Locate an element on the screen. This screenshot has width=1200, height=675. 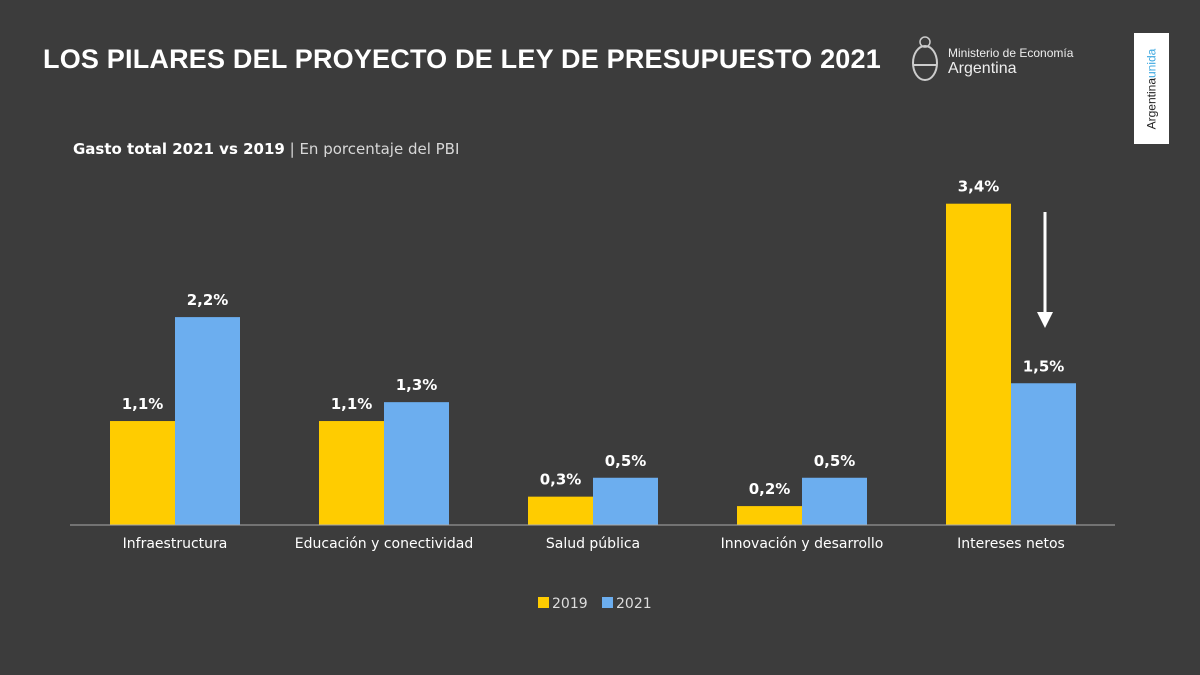
category-label: Educación y conectividad is located at coordinates (384, 544).